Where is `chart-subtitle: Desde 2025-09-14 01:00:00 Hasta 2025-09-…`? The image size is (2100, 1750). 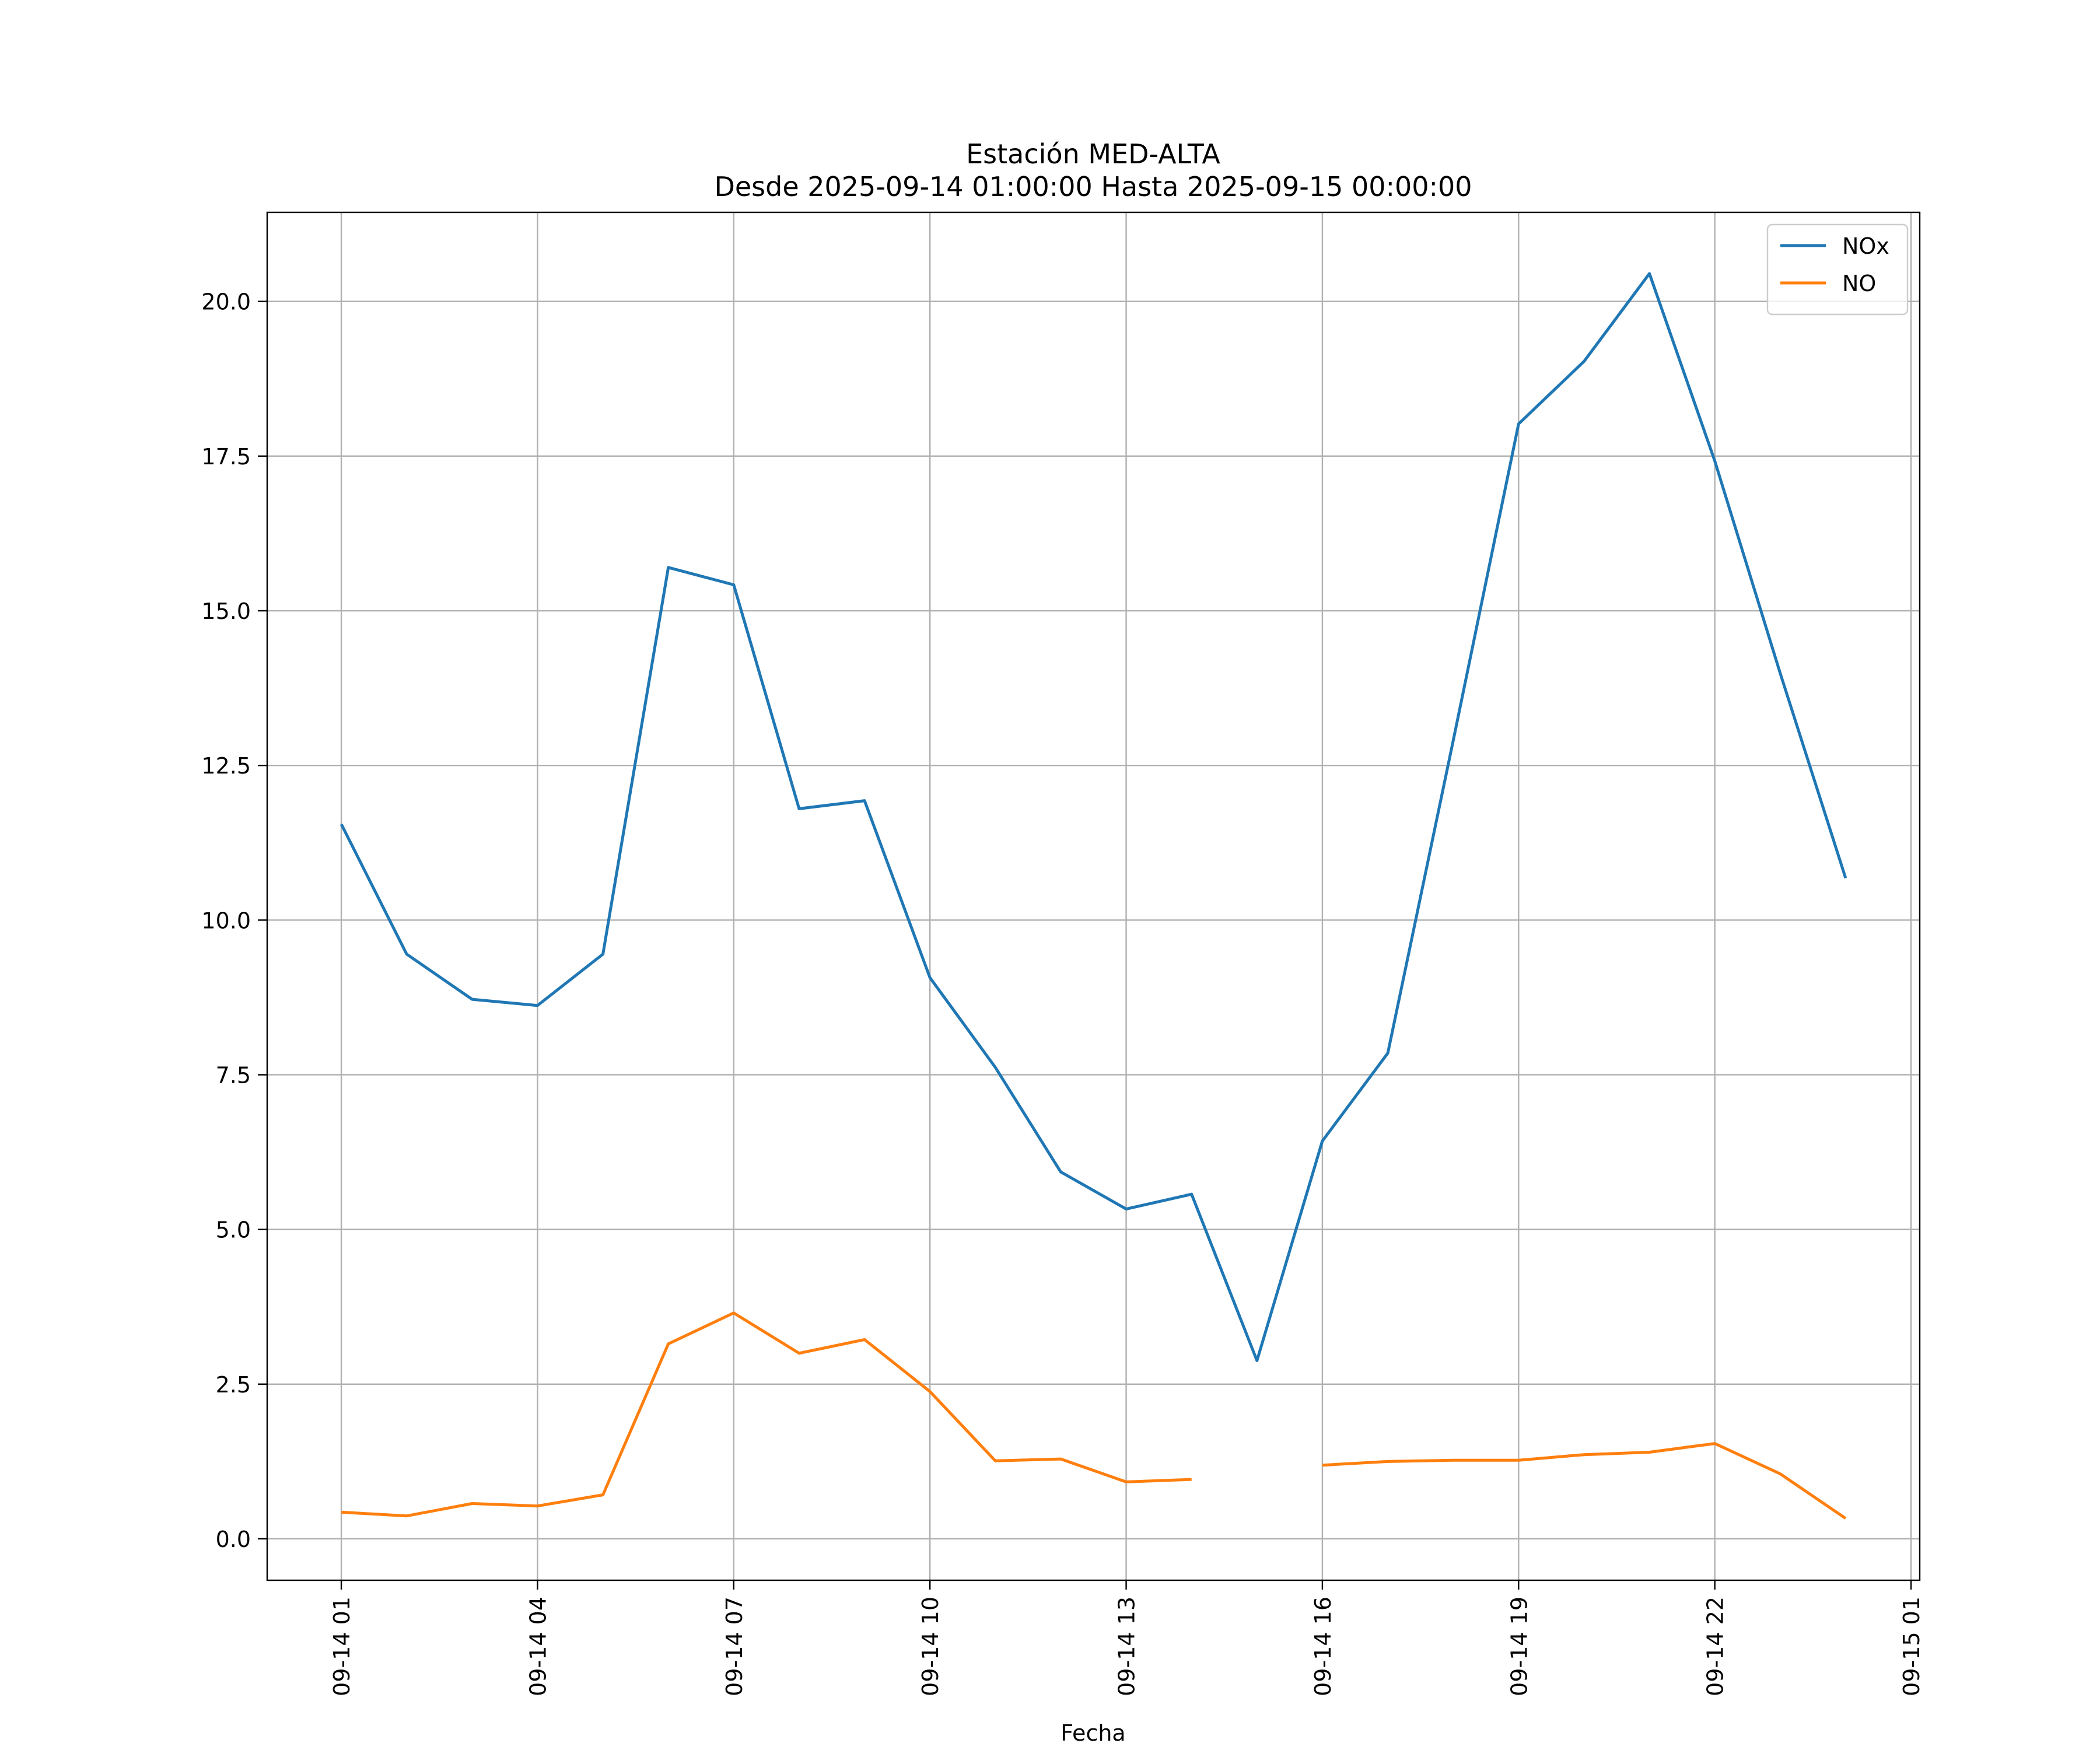 chart-subtitle: Desde 2025-09-14 01:00:00 Hasta 2025-09-… is located at coordinates (1093, 187).